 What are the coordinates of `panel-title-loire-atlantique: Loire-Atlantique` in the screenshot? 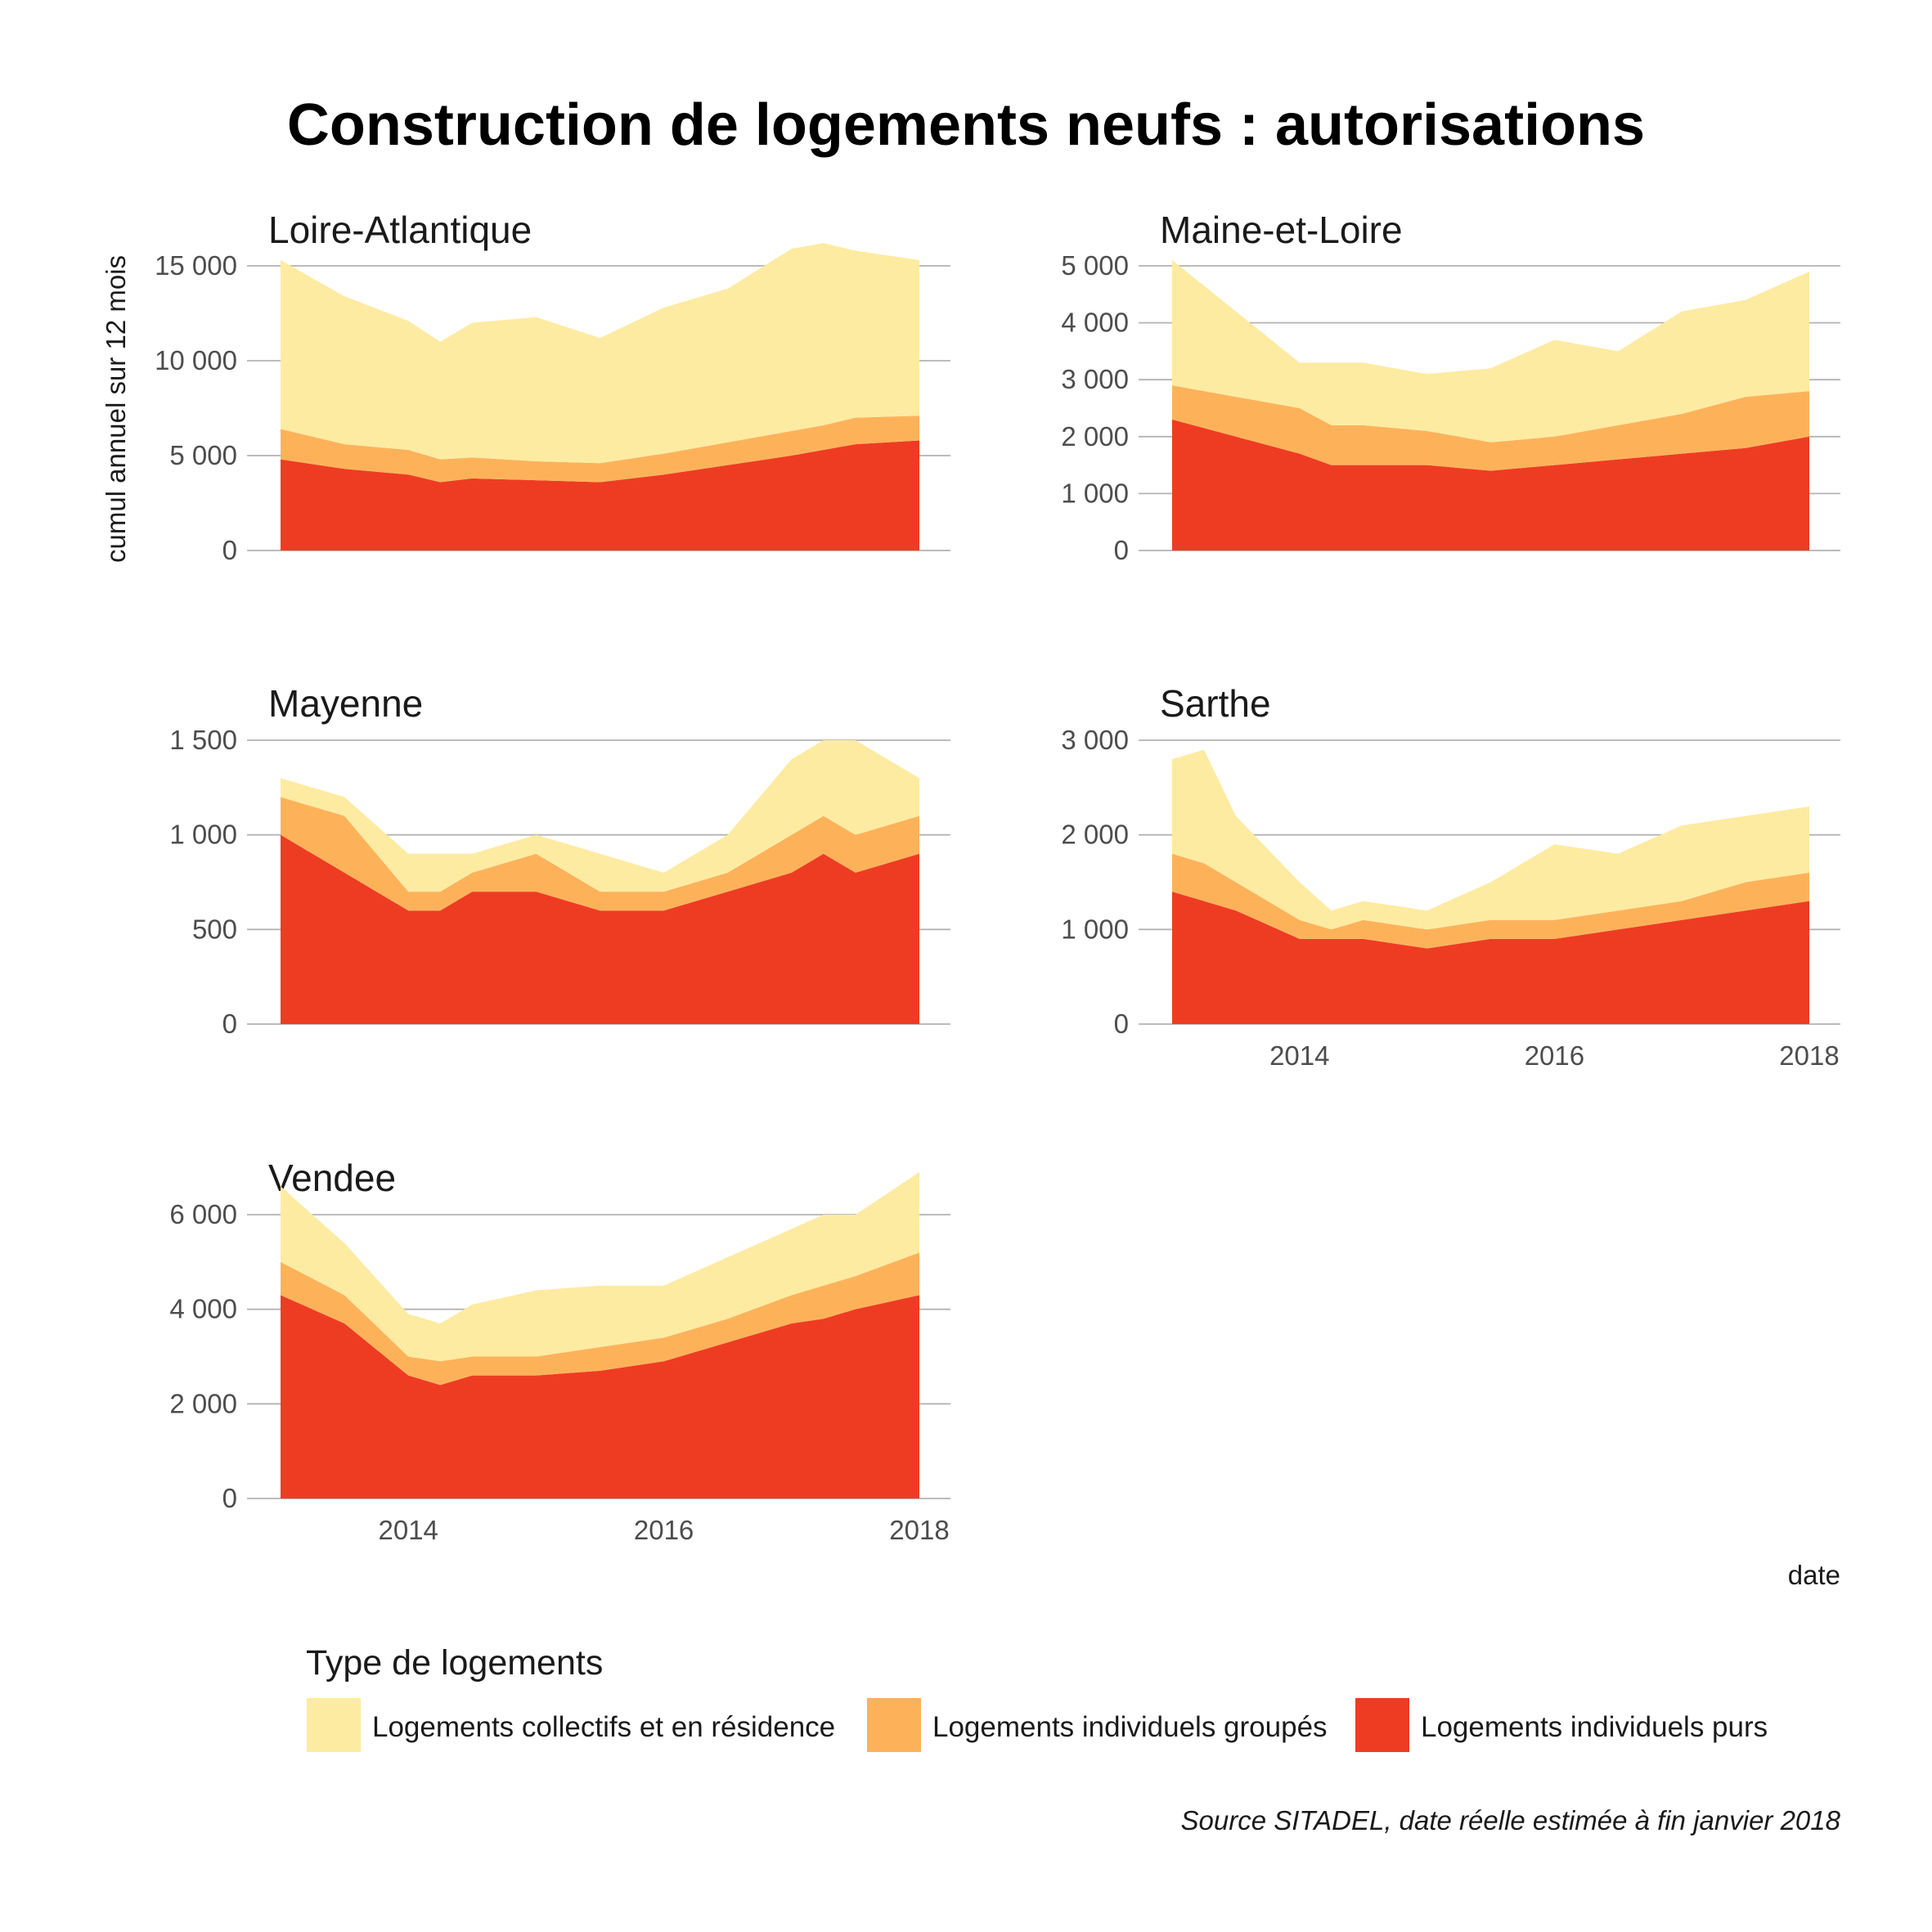 It's located at (400, 230).